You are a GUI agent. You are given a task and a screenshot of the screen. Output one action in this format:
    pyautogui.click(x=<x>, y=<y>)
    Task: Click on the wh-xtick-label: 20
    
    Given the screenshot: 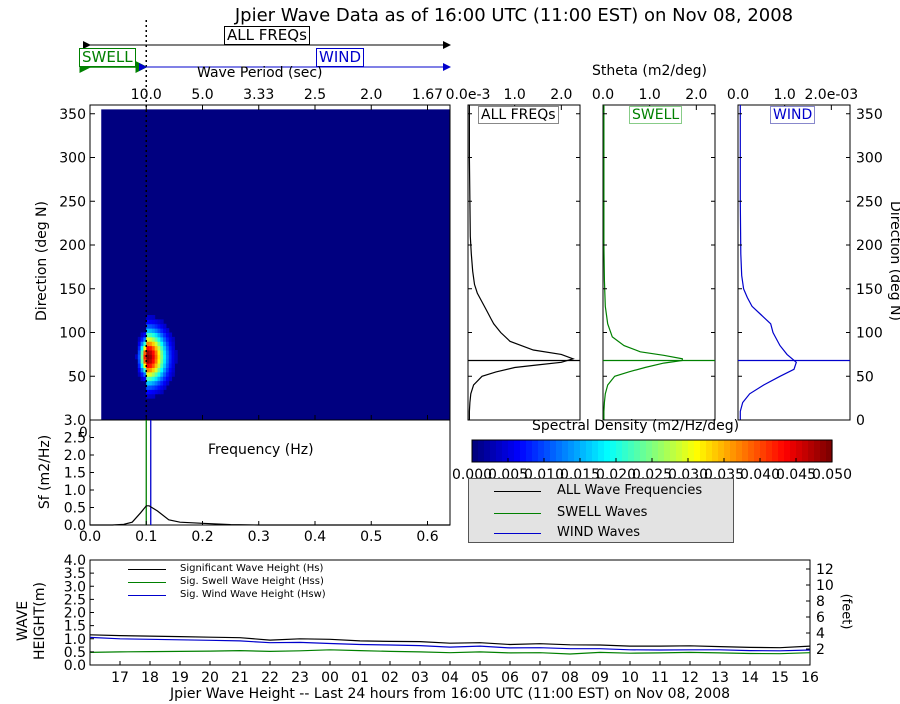 What is the action you would take?
    pyautogui.click(x=210, y=678)
    